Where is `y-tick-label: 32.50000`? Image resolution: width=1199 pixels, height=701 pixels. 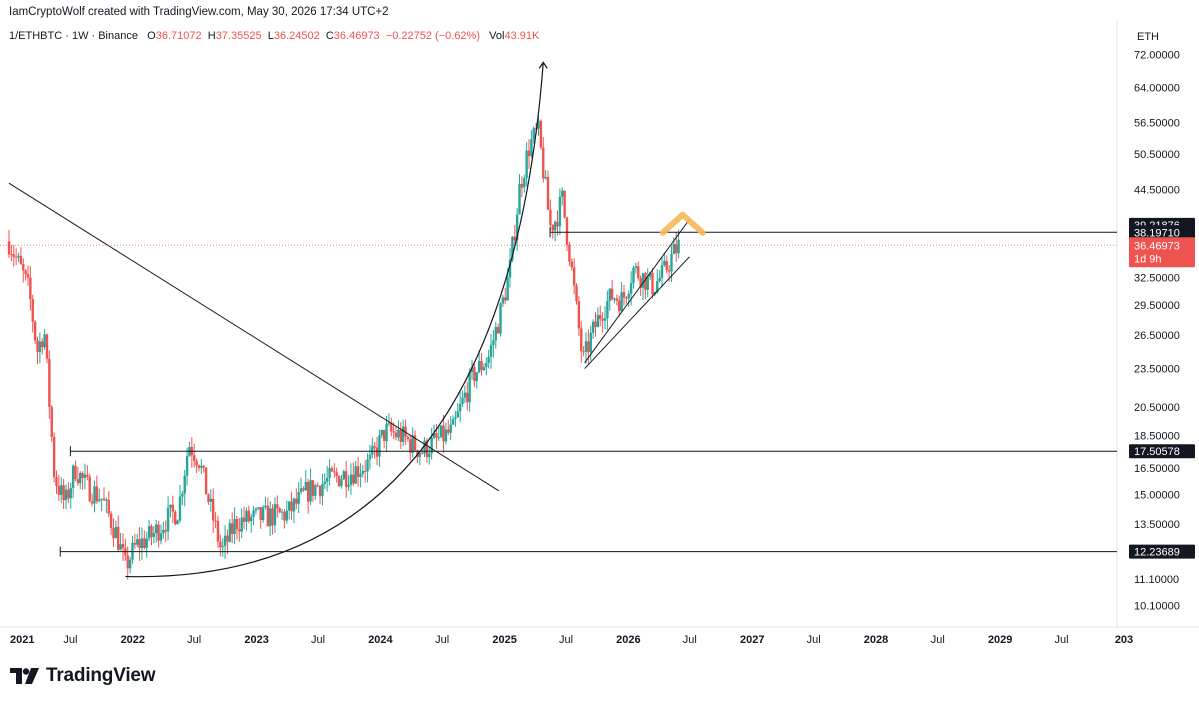
y-tick-label: 32.50000 is located at coordinates (1157, 279).